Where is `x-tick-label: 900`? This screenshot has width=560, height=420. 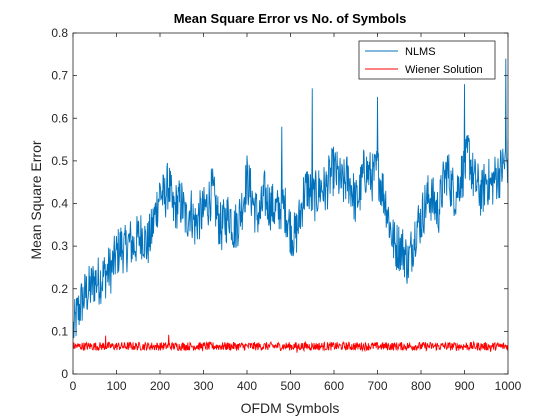
x-tick-label: 900 is located at coordinates (464, 386).